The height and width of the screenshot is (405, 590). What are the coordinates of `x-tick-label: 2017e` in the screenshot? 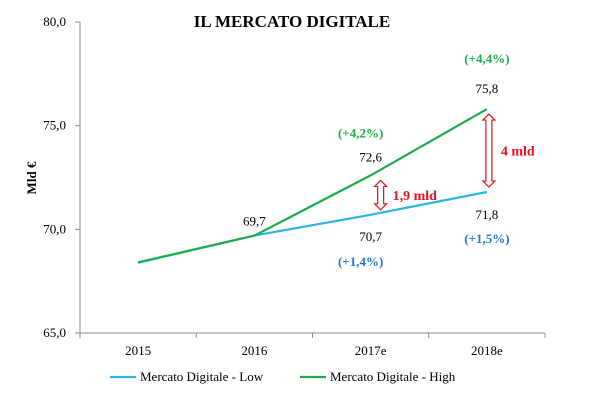 It's located at (371, 350).